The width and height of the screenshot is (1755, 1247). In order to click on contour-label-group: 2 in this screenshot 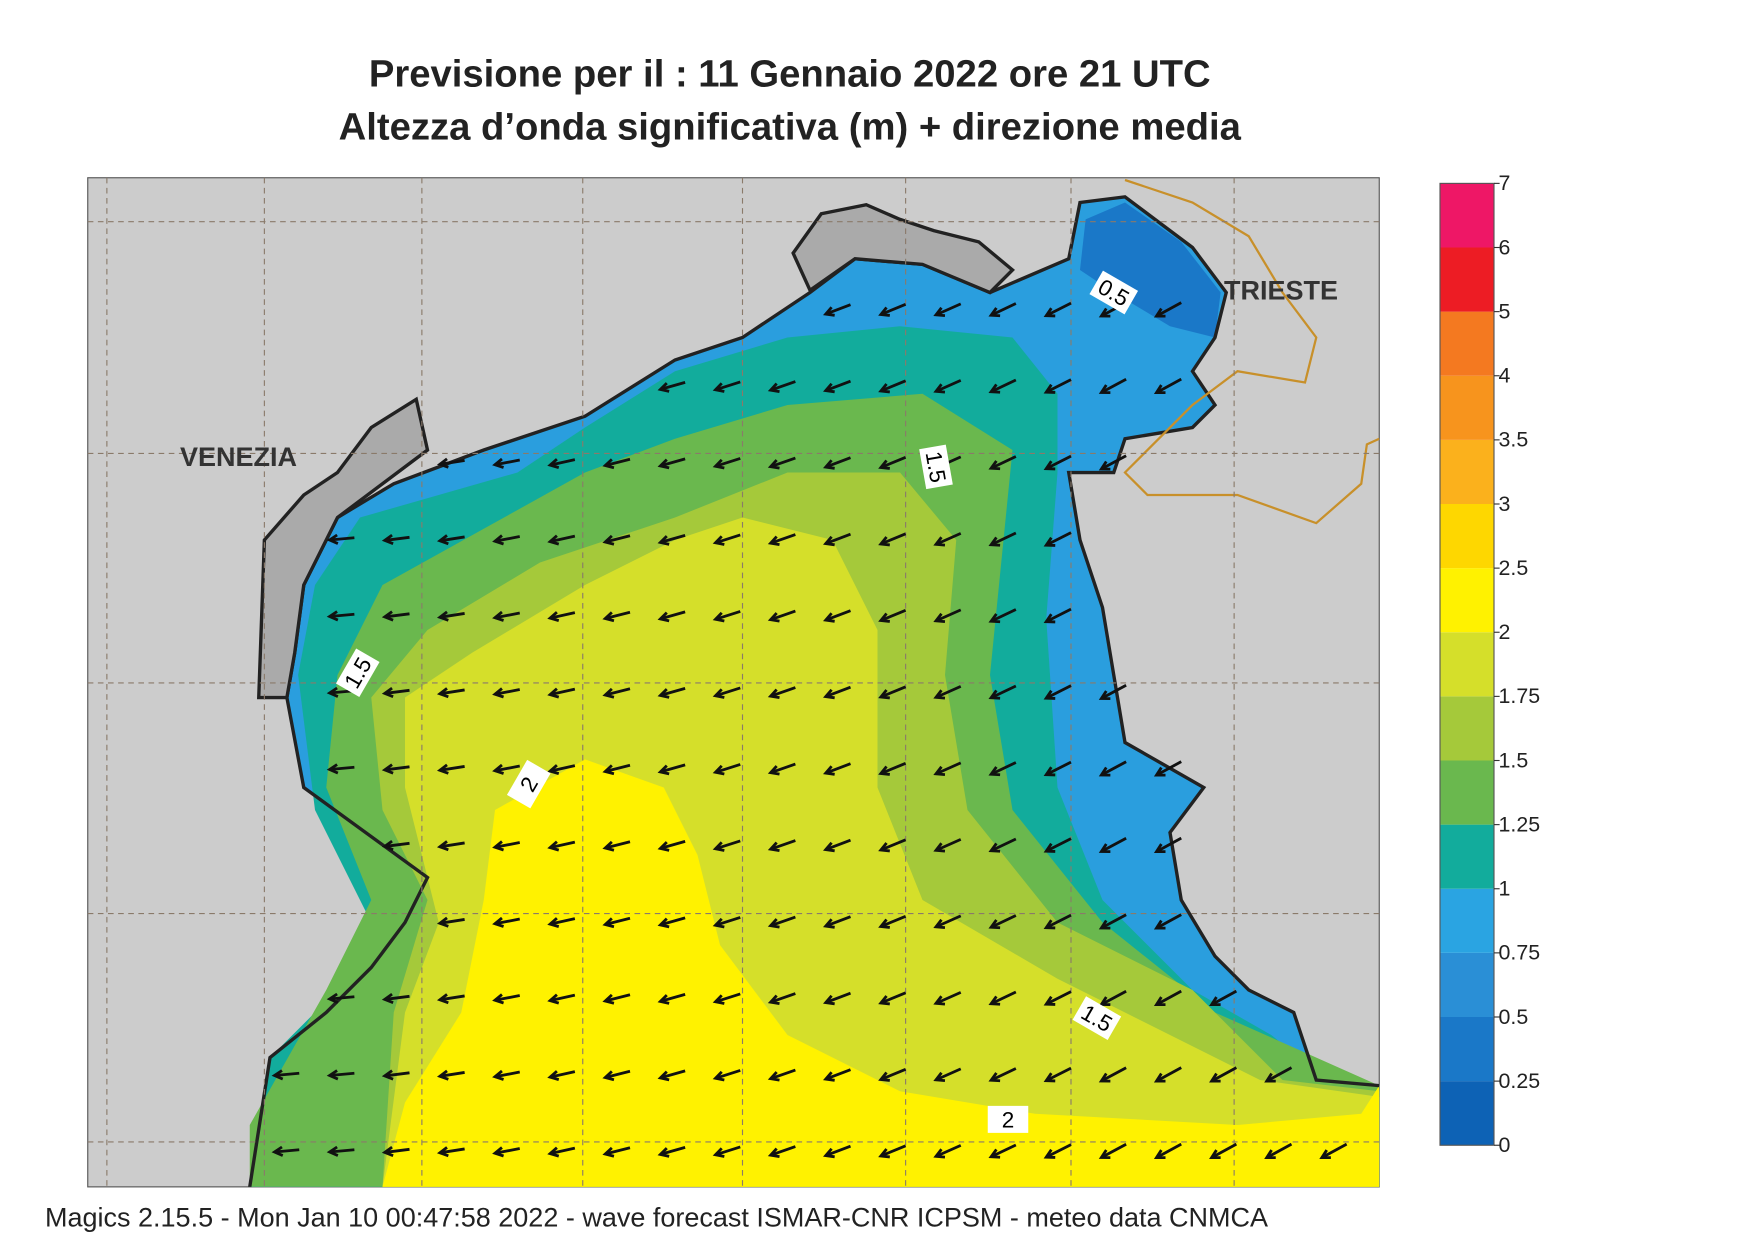, I will do `click(528, 784)`.